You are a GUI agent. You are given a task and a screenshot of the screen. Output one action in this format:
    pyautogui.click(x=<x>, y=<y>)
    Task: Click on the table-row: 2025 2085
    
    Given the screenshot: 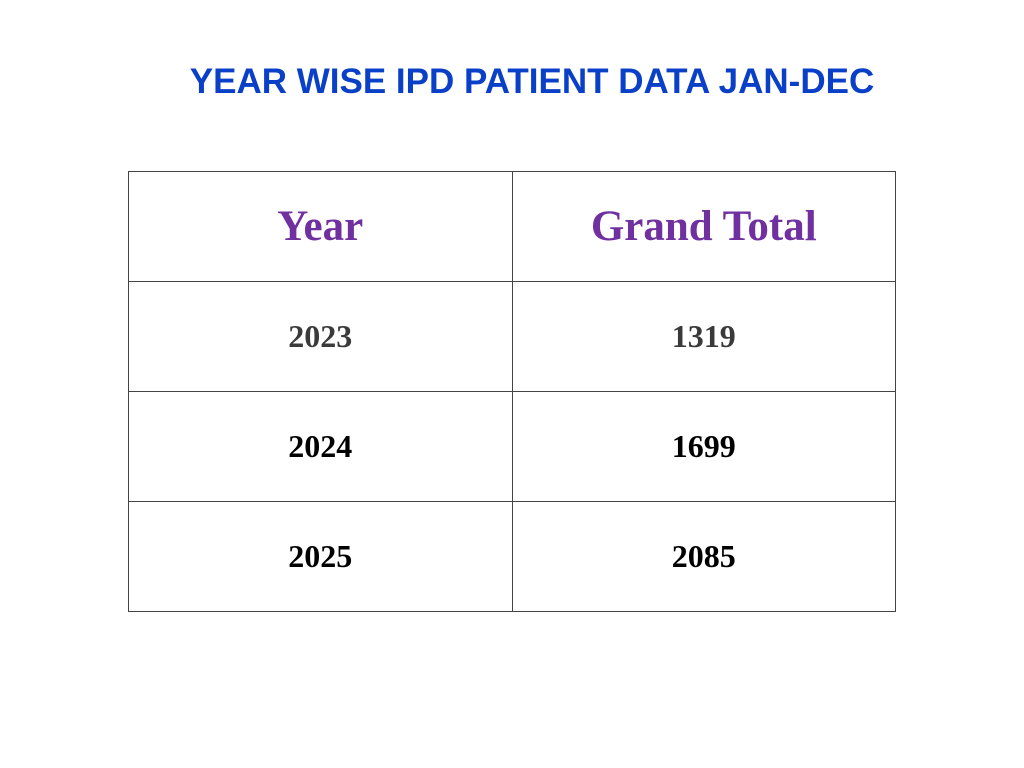 What is the action you would take?
    pyautogui.click(x=512, y=556)
    